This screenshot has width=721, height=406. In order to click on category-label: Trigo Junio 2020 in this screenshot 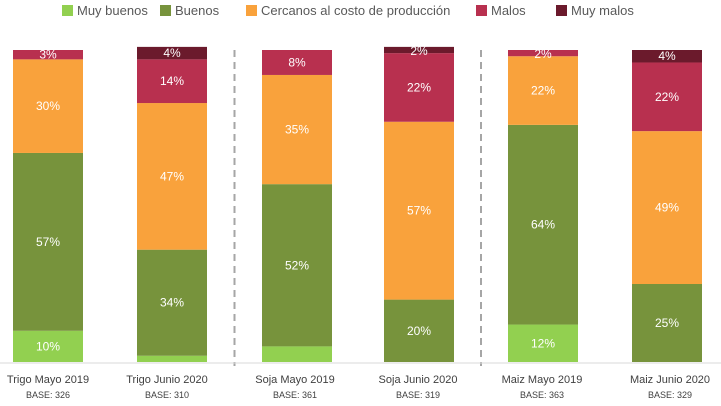, I will do `click(167, 380)`.